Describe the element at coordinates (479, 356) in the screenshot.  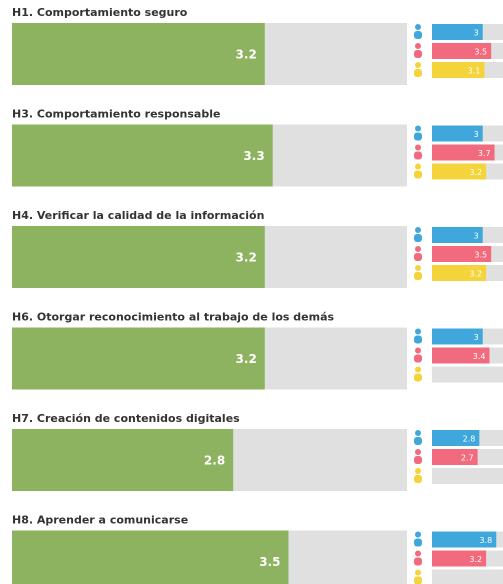
I see `small-value-label: 3.4` at that location.